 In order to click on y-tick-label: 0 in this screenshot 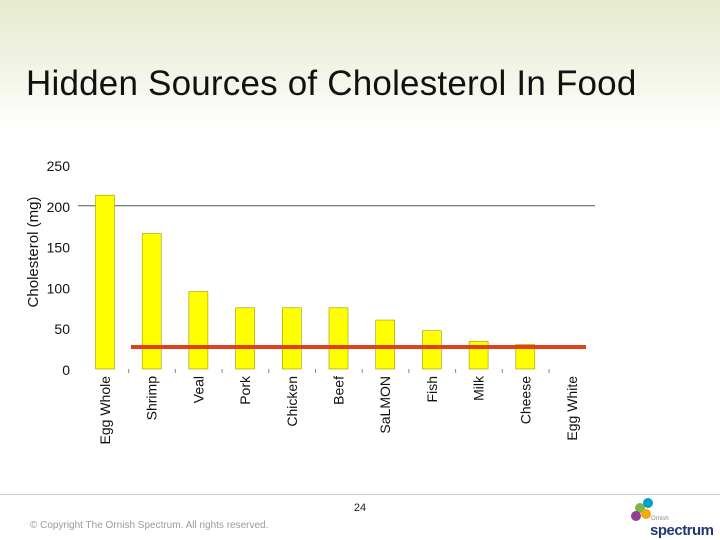, I will do `click(66, 370)`.